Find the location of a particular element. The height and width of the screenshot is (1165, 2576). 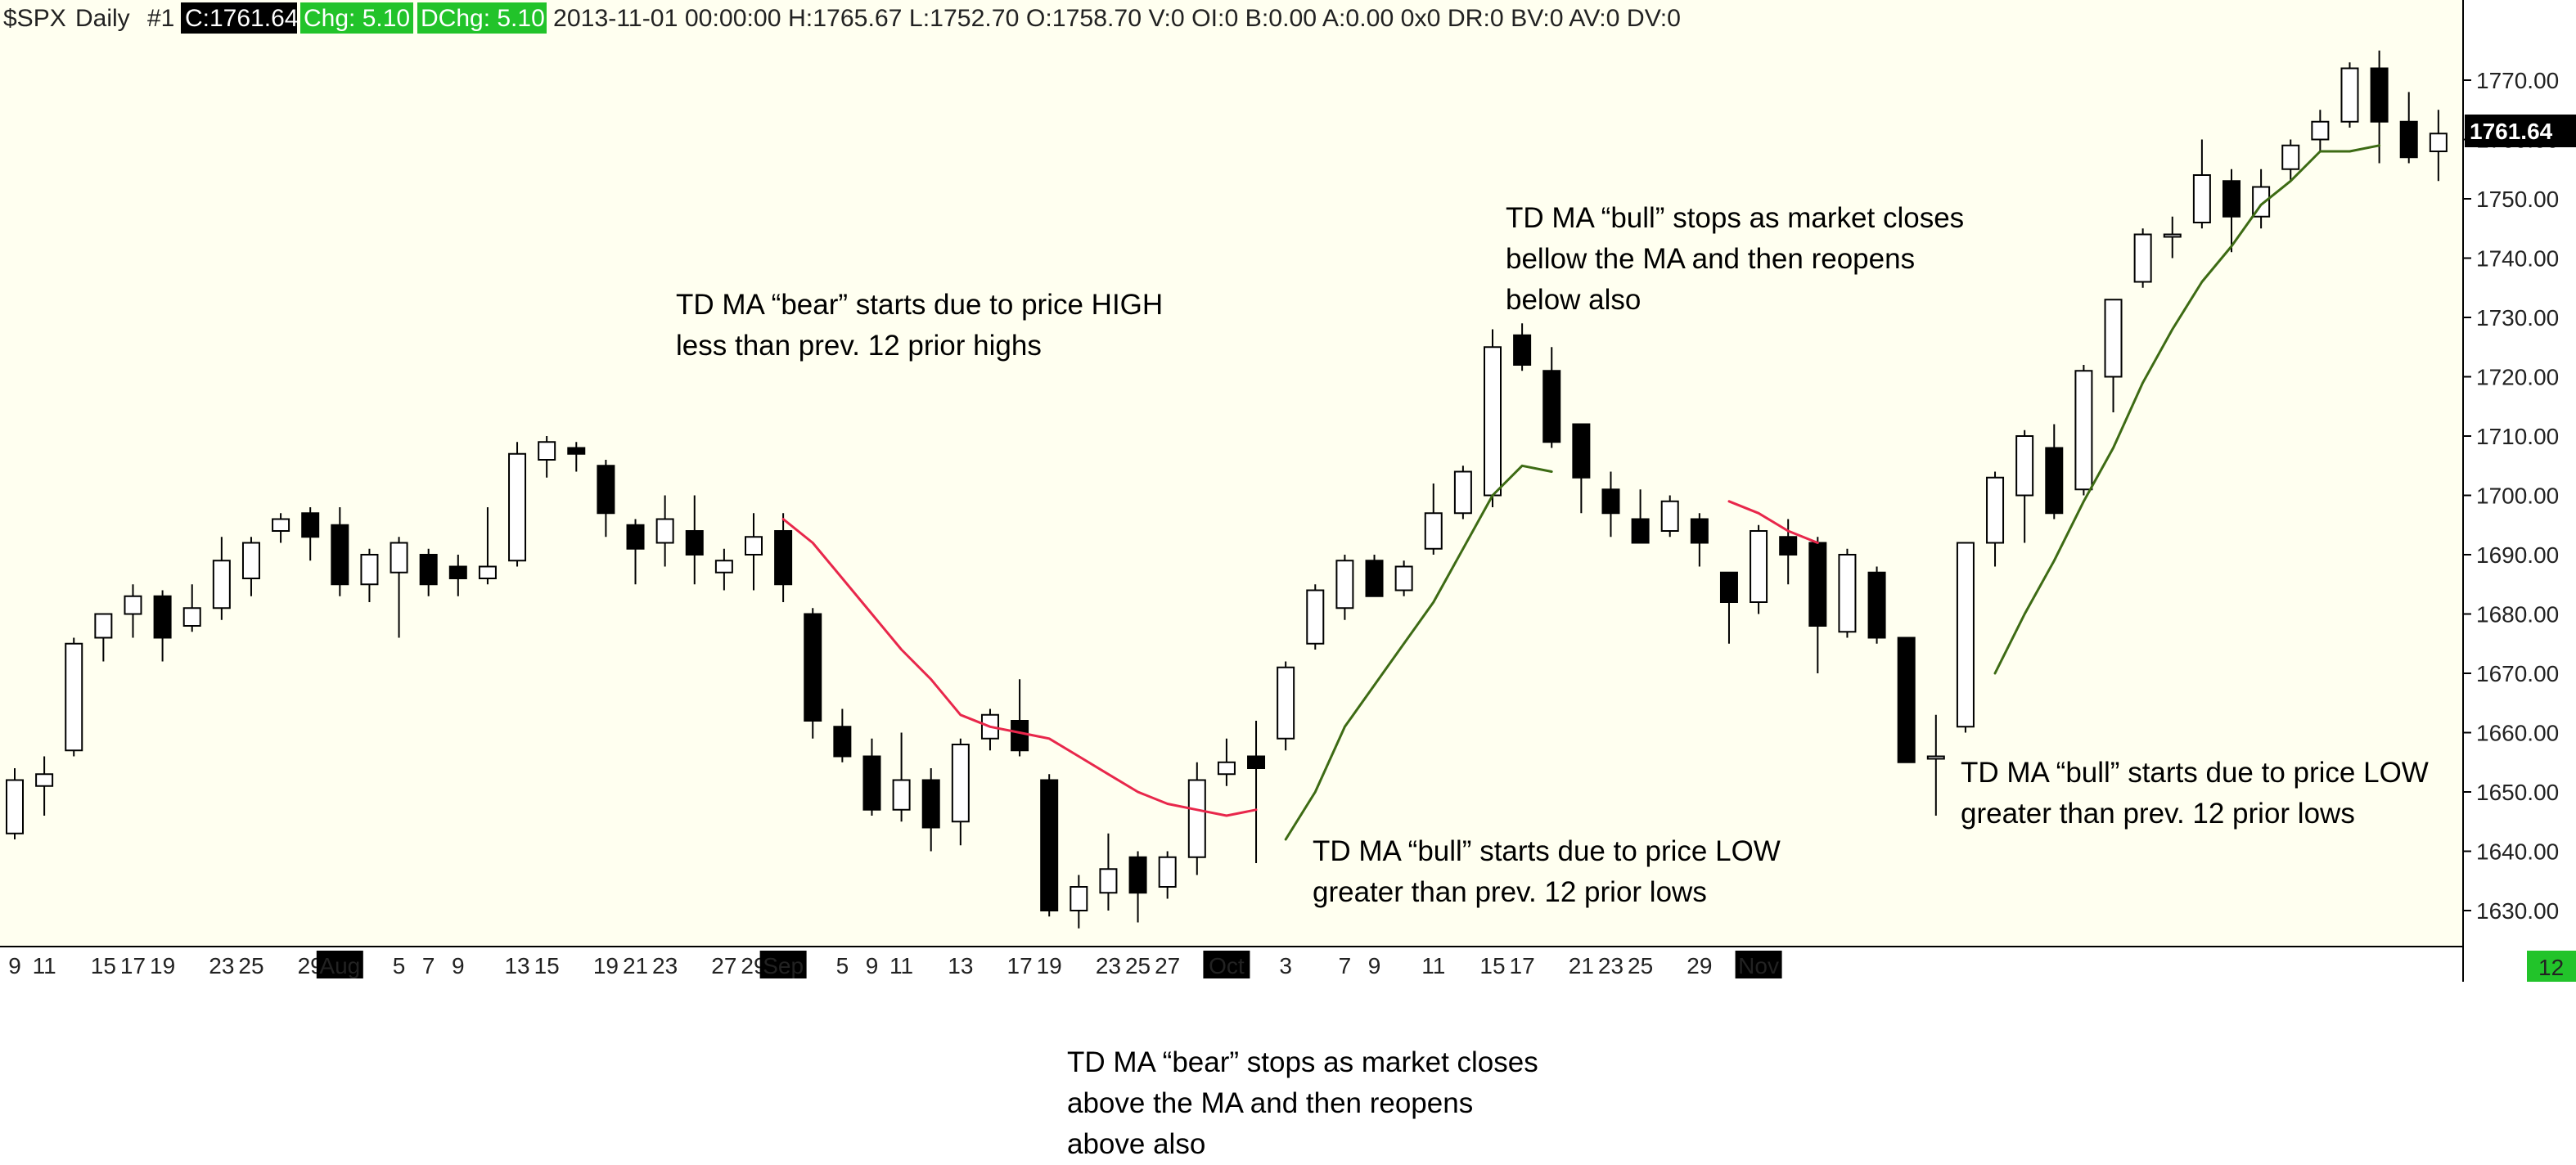

dchg-tag-bg is located at coordinates (482, 18).